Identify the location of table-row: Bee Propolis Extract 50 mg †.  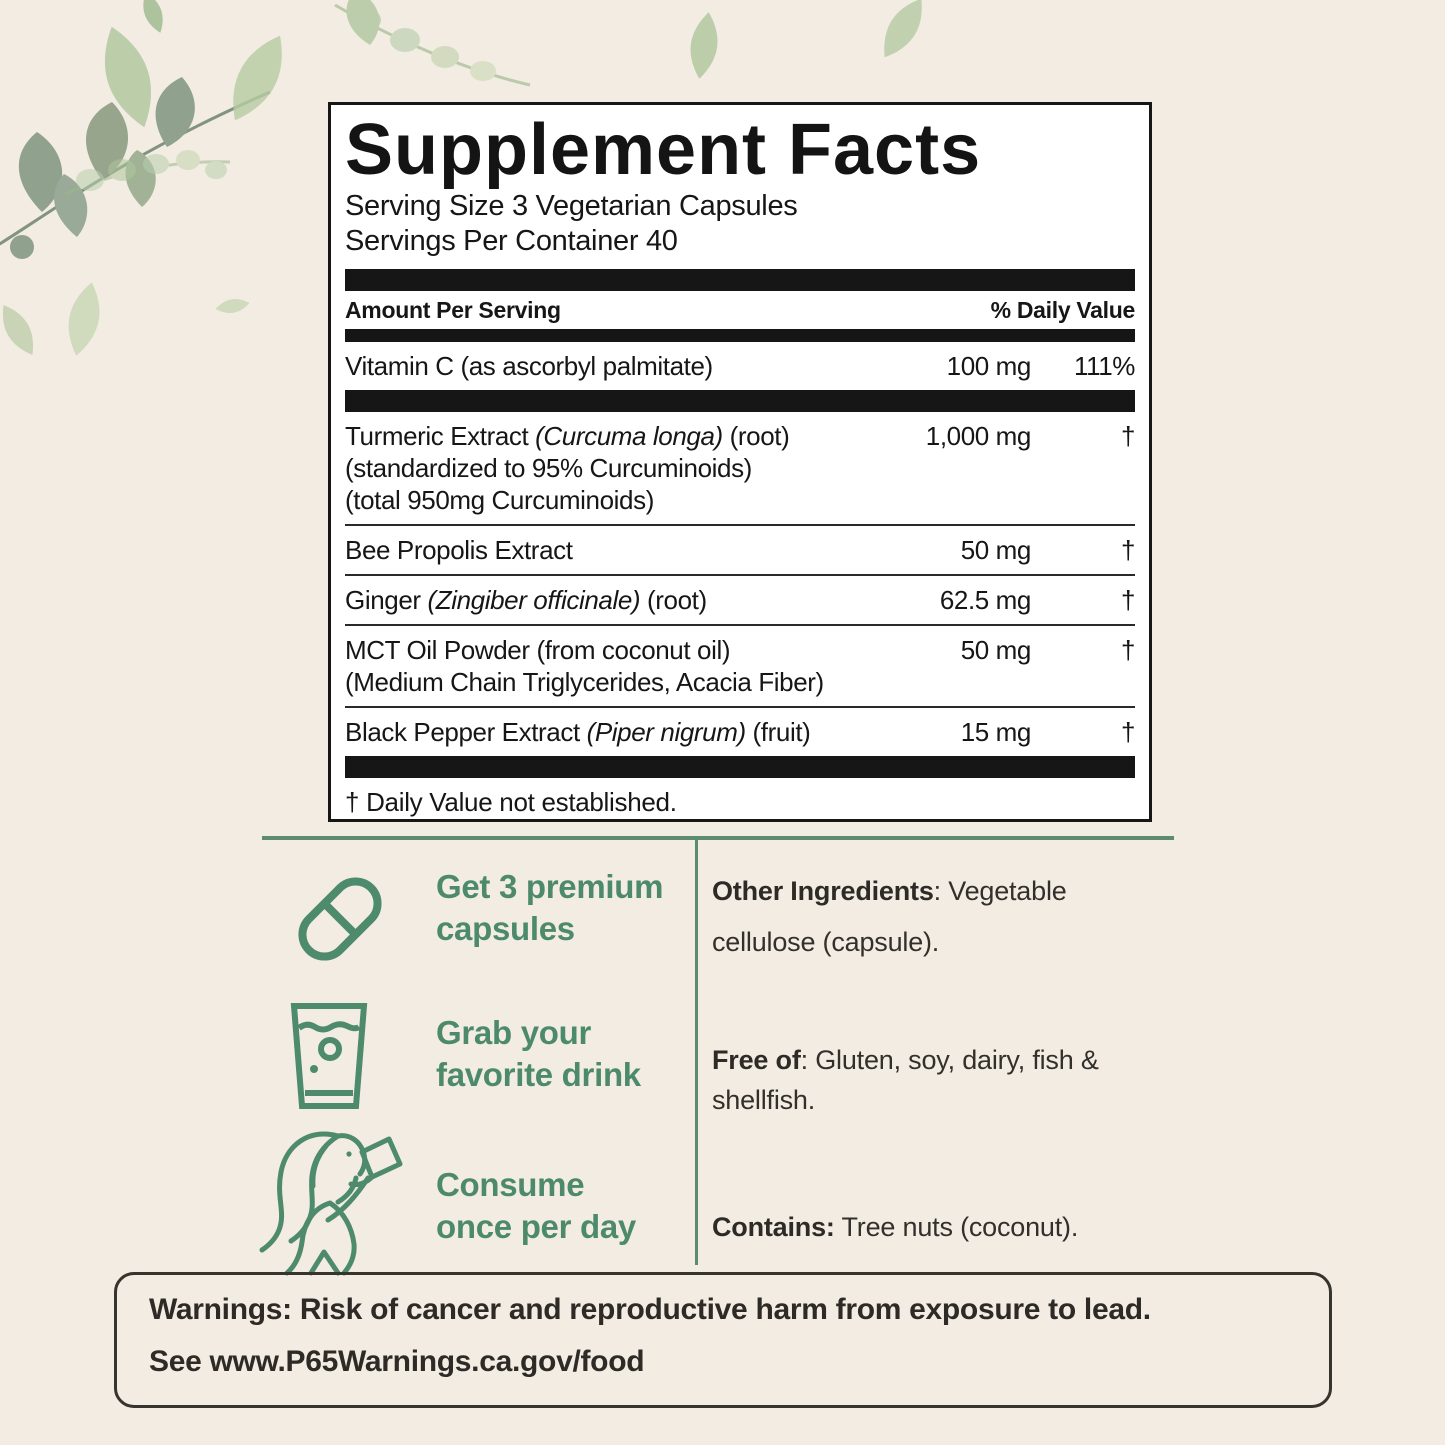
(740, 550).